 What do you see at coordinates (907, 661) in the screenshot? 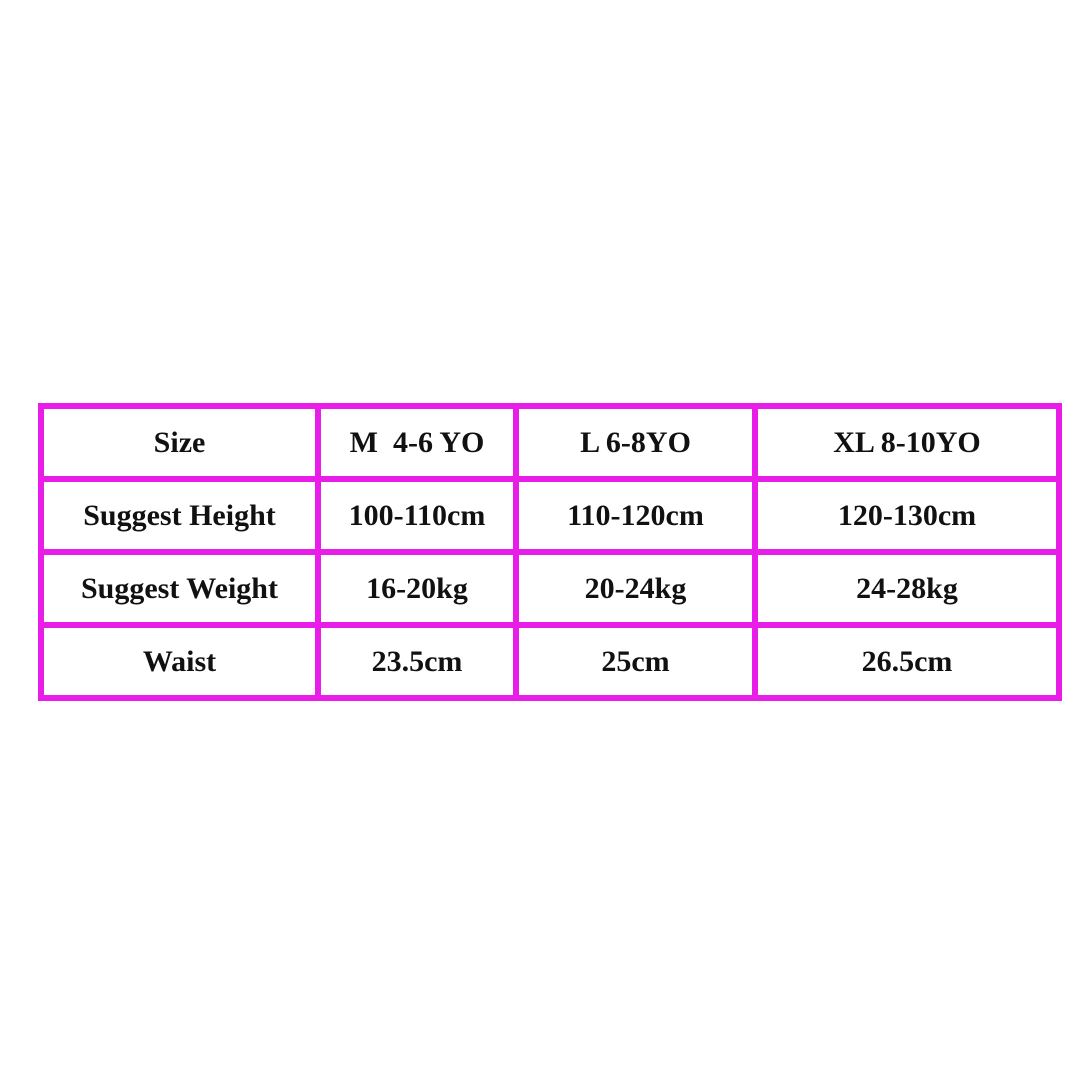
I see `cell: 26.5cm` at bounding box center [907, 661].